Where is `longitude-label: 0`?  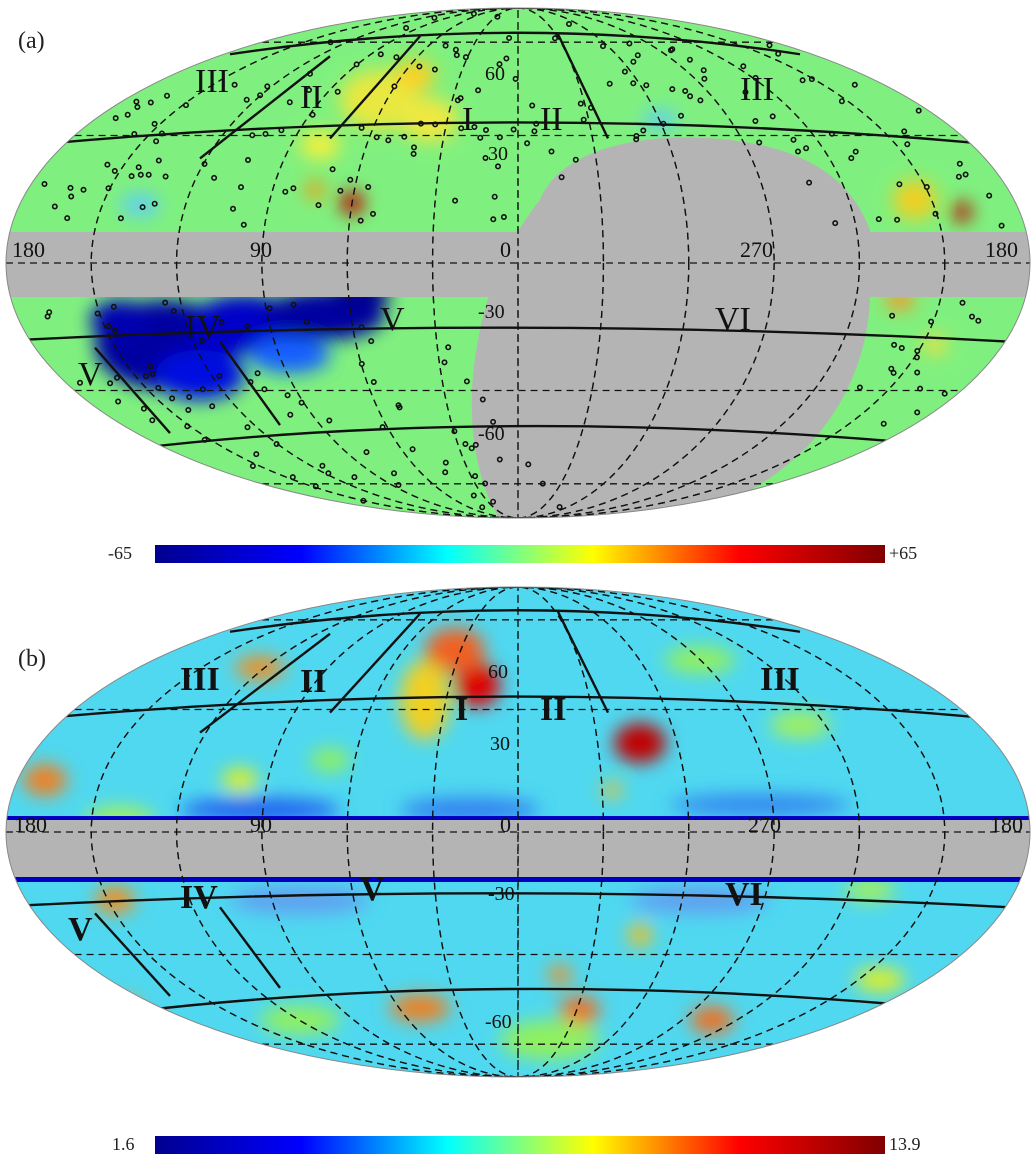 longitude-label: 0 is located at coordinates (505, 249).